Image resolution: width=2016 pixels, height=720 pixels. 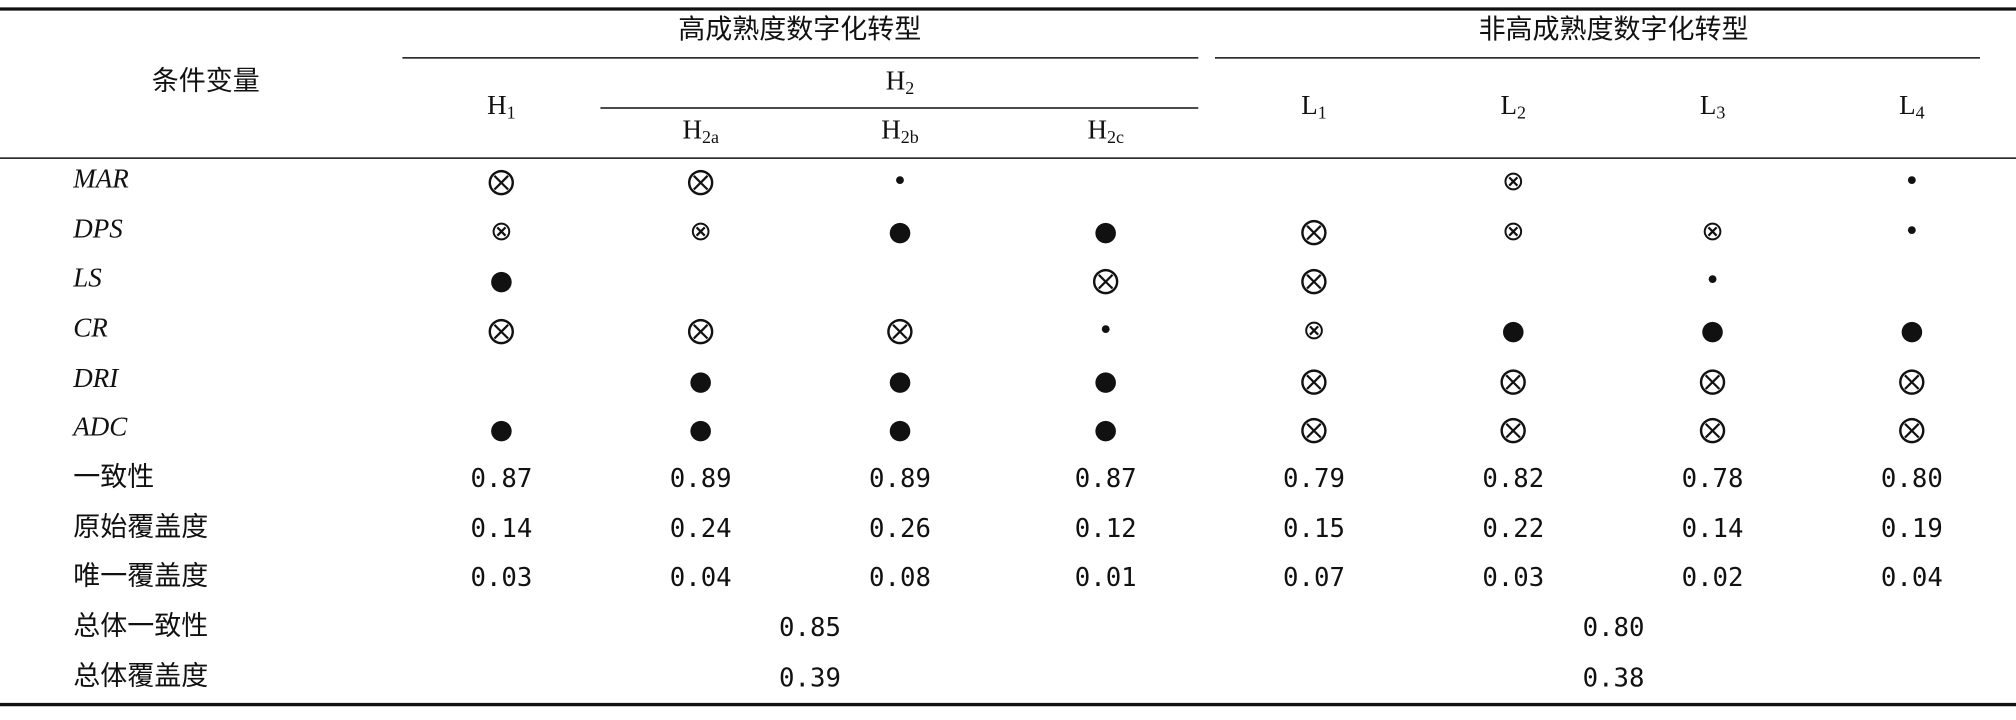 What do you see at coordinates (701, 529) in the screenshot?
I see `cell-value: 0.24` at bounding box center [701, 529].